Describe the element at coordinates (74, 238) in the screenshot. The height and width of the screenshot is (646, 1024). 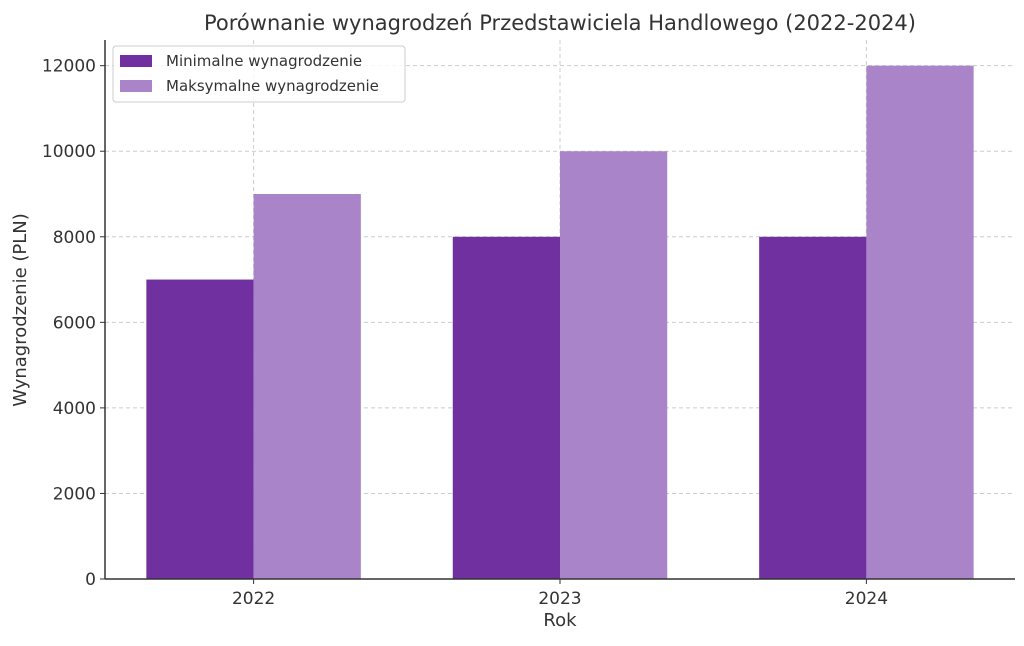
I see `y-tick-label: 8000` at that location.